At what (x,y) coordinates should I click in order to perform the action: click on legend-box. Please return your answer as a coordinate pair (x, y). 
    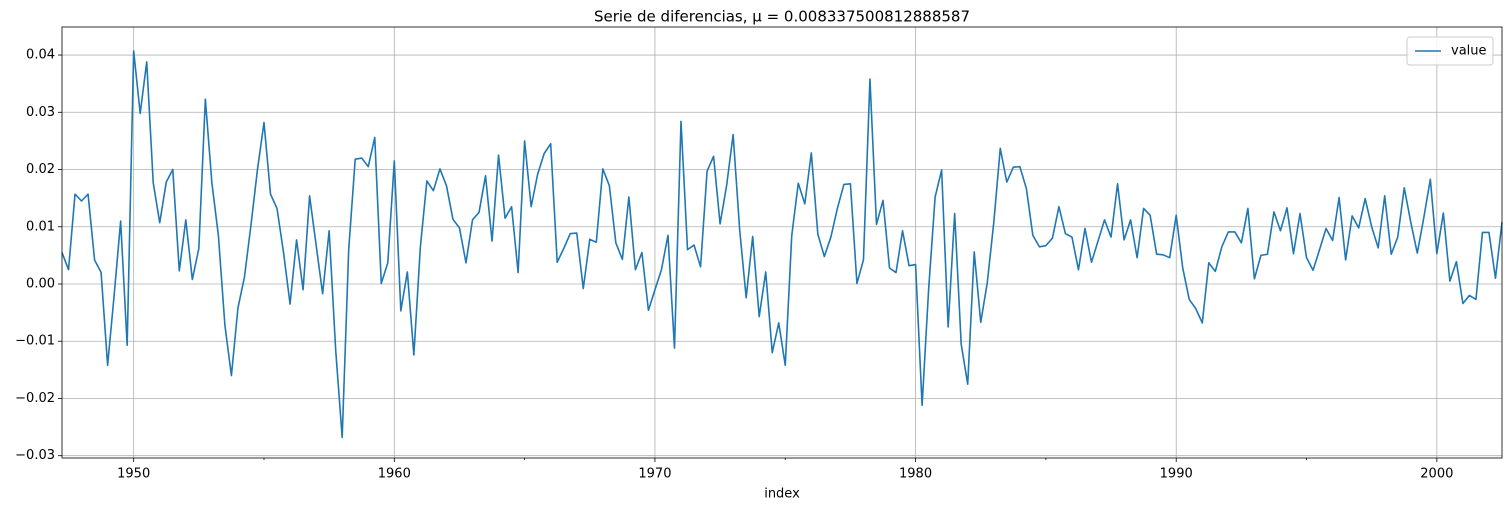
    Looking at the image, I should click on (1450, 51).